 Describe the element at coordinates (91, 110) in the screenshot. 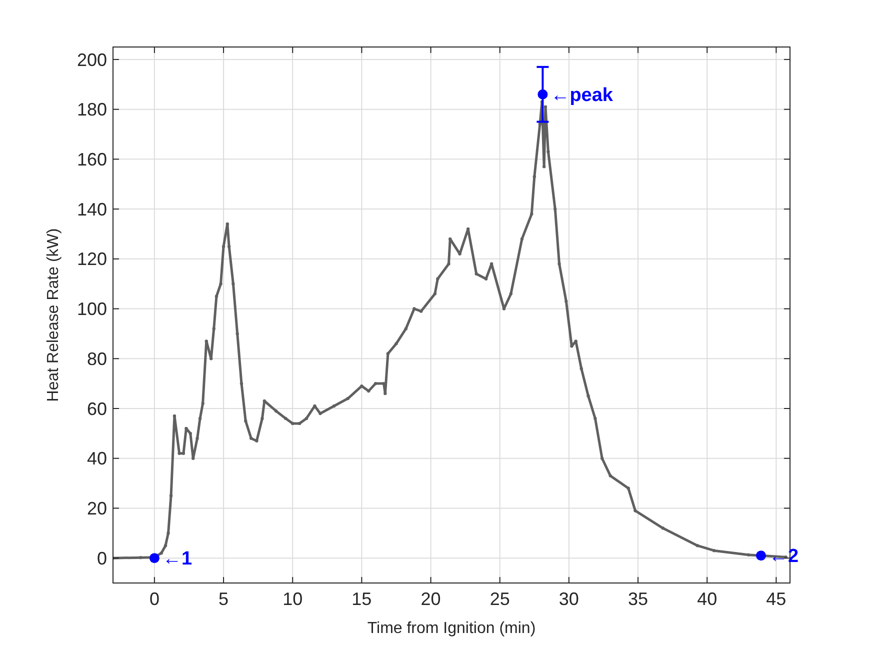

I see `y-tick-label: 180` at that location.